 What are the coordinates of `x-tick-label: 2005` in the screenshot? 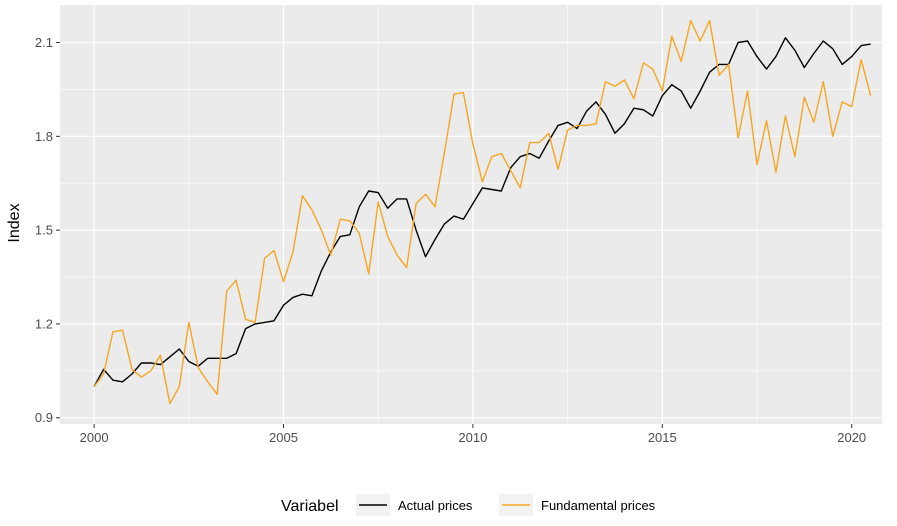 It's located at (283, 437).